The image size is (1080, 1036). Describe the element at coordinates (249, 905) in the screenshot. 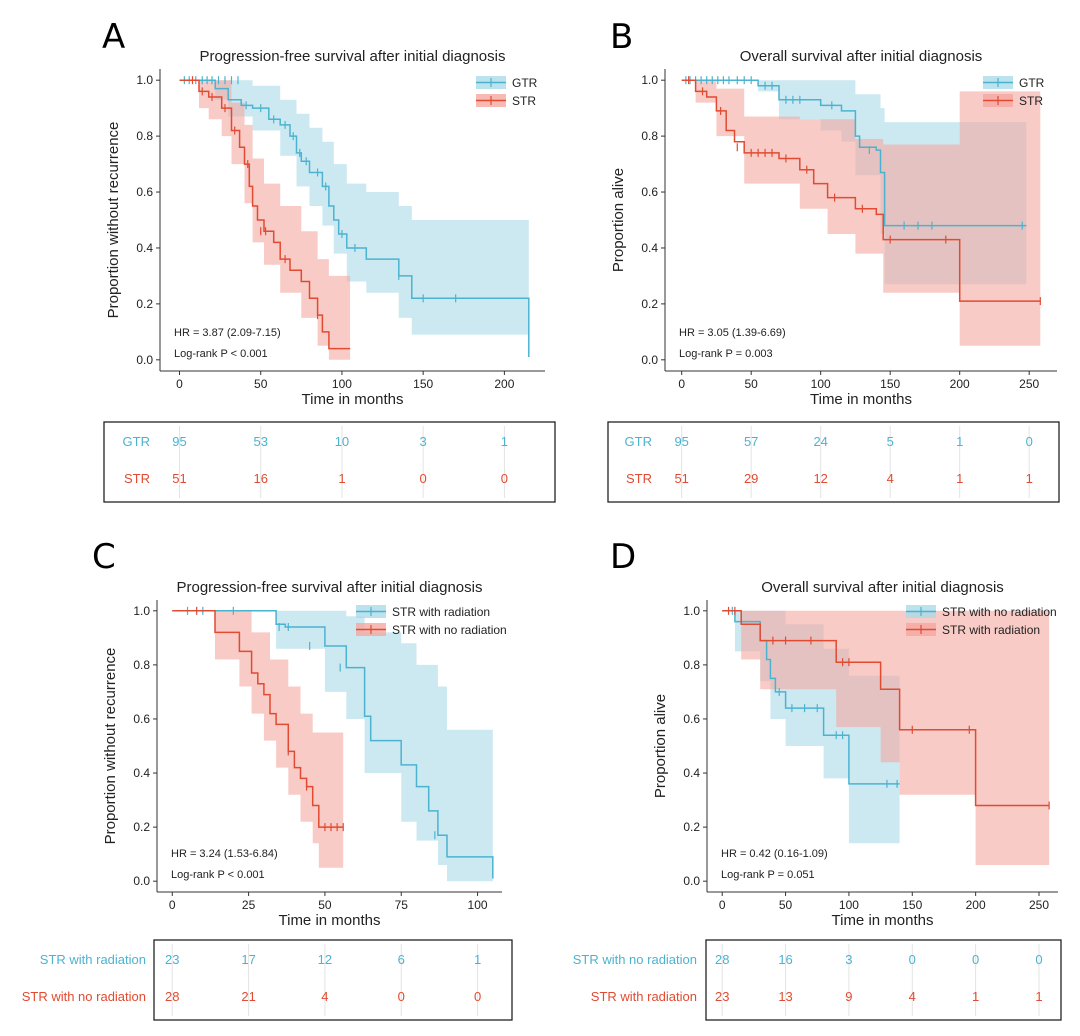

I see `x-tick-label: 25` at that location.